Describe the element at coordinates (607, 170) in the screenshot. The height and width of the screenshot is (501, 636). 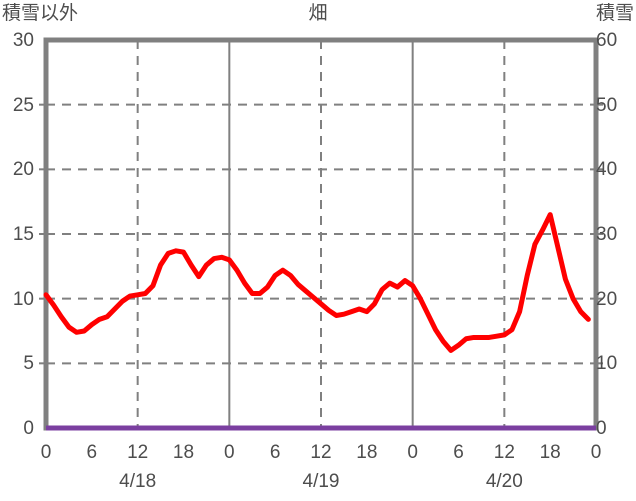
I see `y-axis-right-tick-label: 40` at that location.